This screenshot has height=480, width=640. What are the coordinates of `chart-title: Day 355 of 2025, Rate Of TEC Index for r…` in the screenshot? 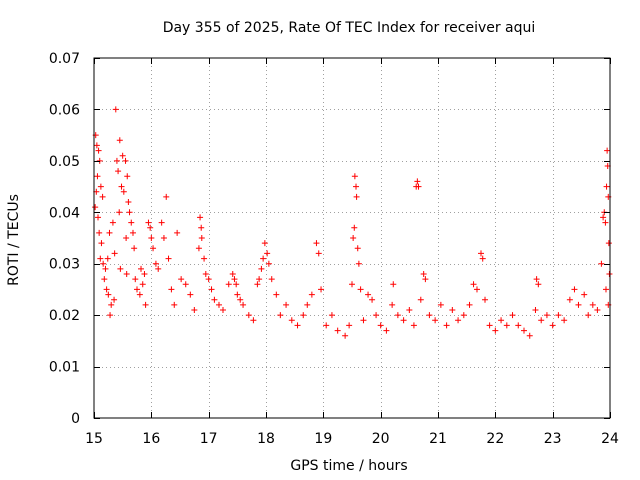 It's located at (349, 28).